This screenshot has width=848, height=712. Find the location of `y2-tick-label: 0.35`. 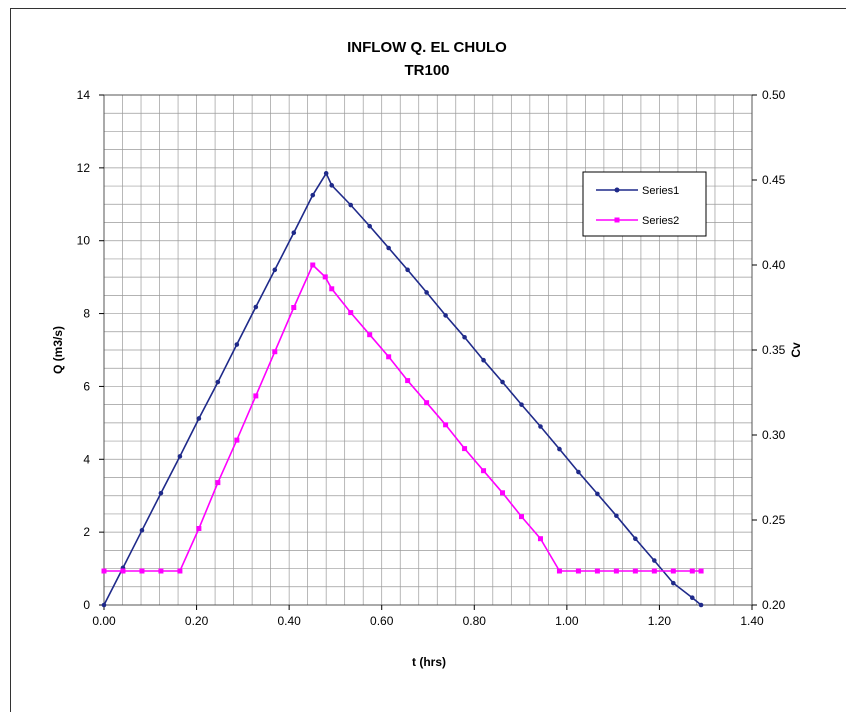

y2-tick-label: 0.35 is located at coordinates (774, 350).